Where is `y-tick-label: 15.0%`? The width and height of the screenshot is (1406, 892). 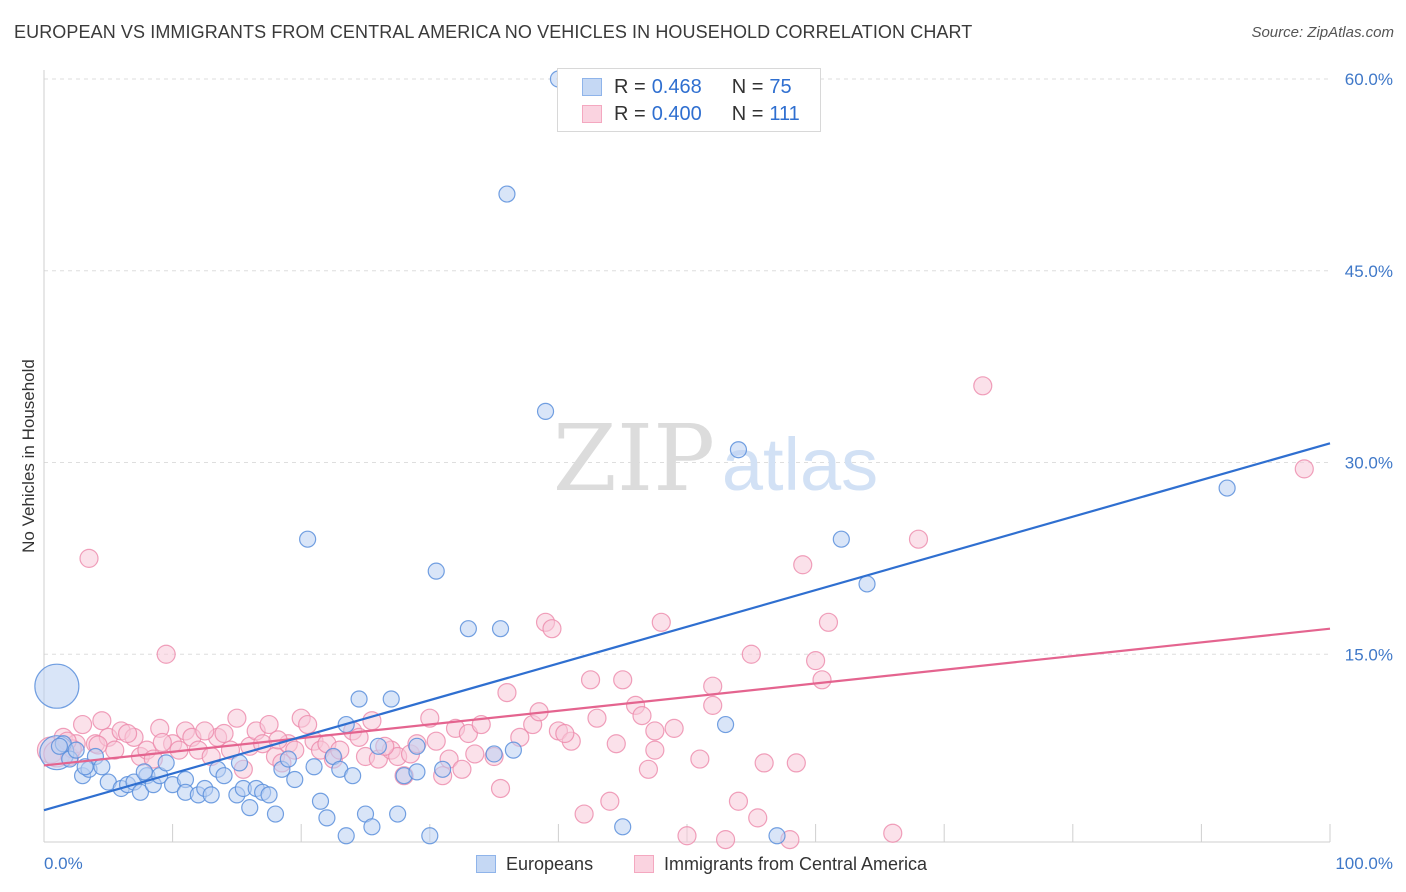
y-tick-label: 15.0% is located at coordinates (1369, 654).